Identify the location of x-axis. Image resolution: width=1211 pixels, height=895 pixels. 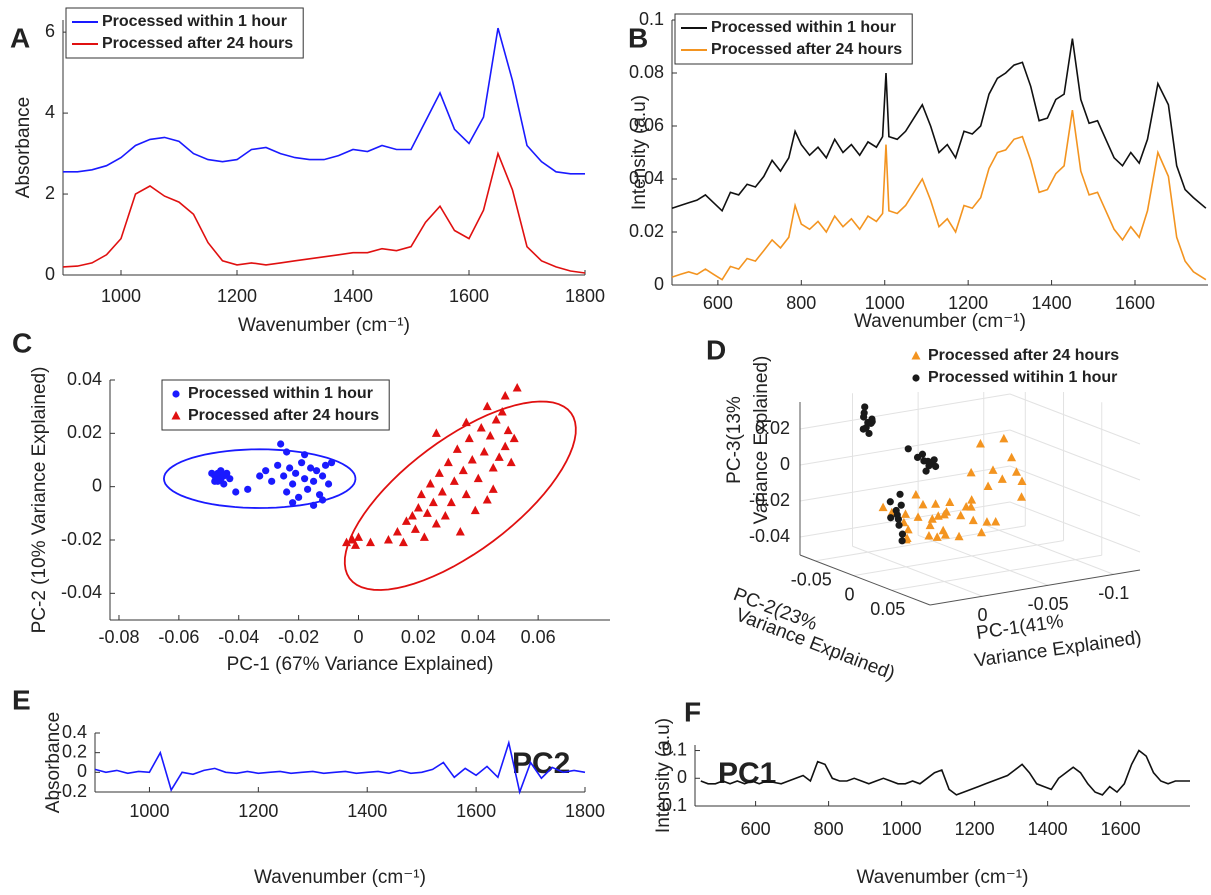
(1035, 587).